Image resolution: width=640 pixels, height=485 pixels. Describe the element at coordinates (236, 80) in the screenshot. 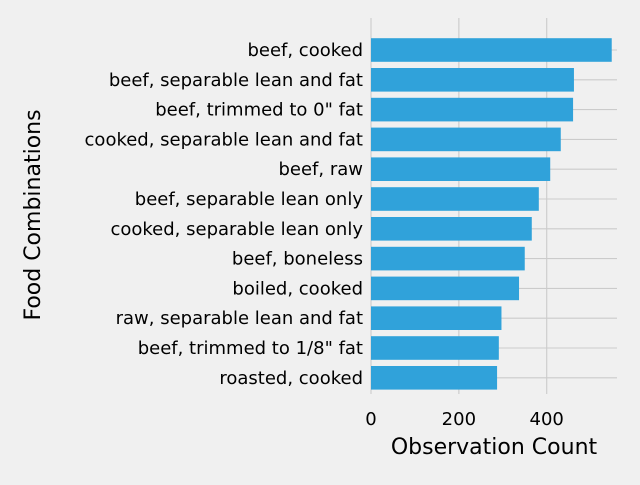

I see `y-tick-label: beef, separable lean and fat` at that location.